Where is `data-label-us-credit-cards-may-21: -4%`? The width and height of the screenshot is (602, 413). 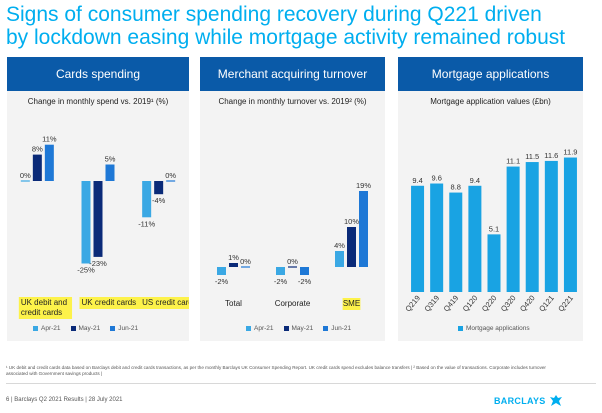
data-label-us-credit-cards-may-21: -4% is located at coordinates (159, 200).